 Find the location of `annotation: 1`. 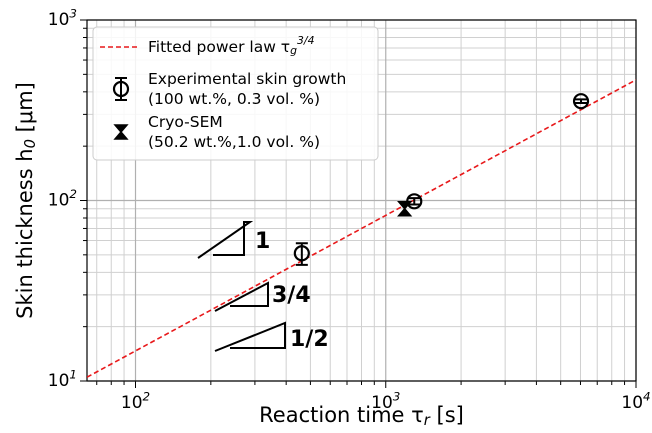

annotation: 1 is located at coordinates (262, 241).